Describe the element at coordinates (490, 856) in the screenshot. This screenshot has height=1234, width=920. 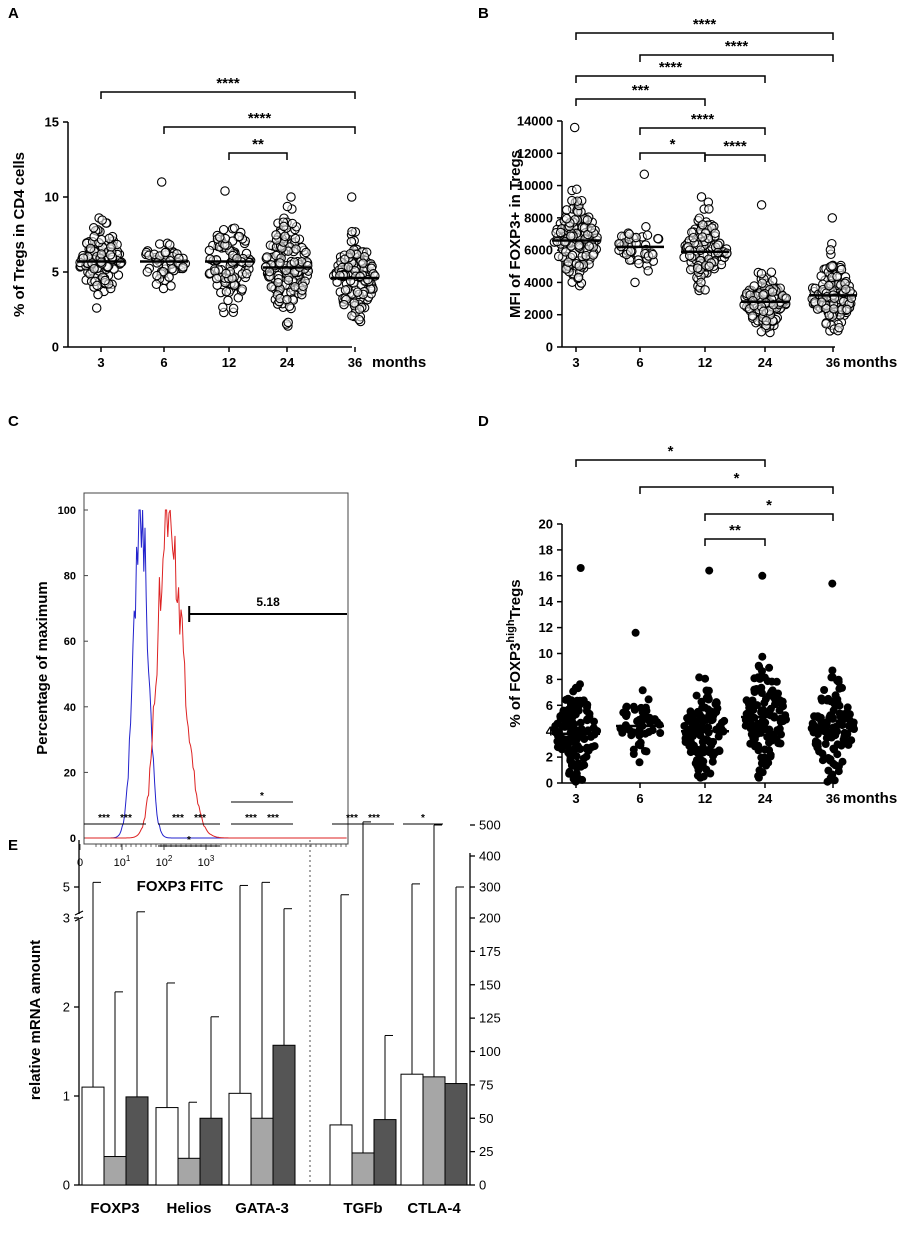
I see `right-tick-label: 400` at that location.